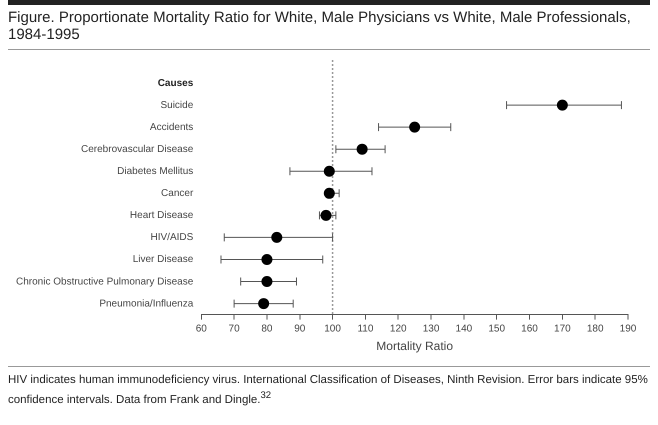  I want to click on x-tick-label: 170, so click(563, 328).